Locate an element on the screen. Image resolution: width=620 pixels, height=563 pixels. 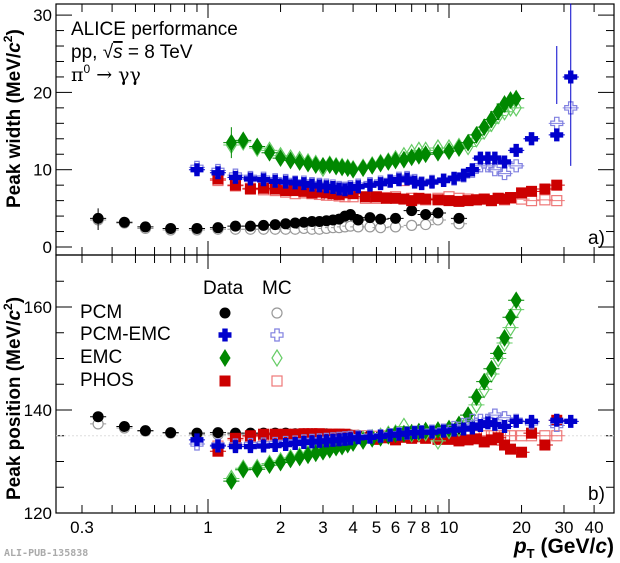
legend-marker-pcm-emc-mc is located at coordinates (277, 335).